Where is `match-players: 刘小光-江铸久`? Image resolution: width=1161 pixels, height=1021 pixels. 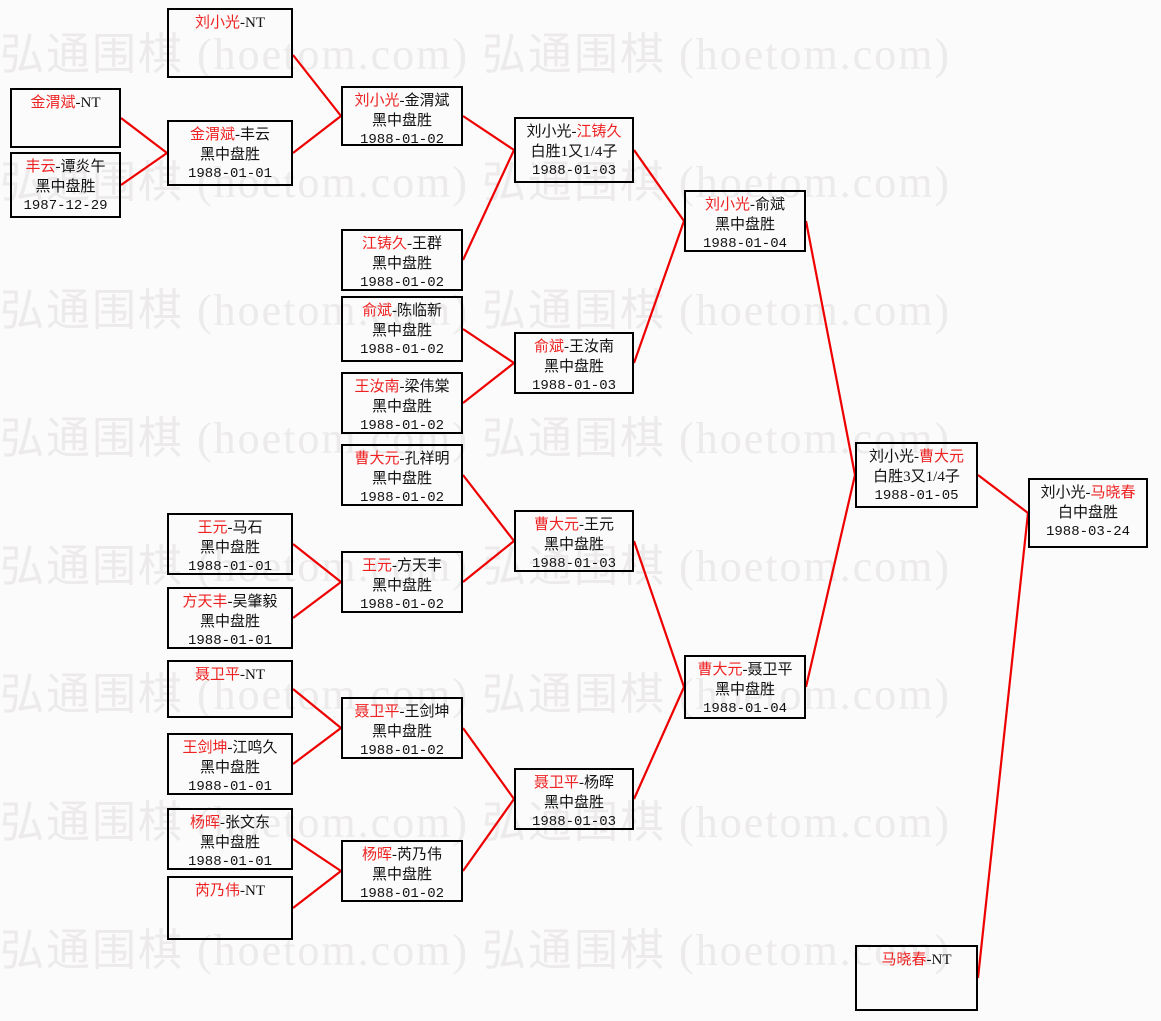
match-players: 刘小光-江铸久 is located at coordinates (574, 132).